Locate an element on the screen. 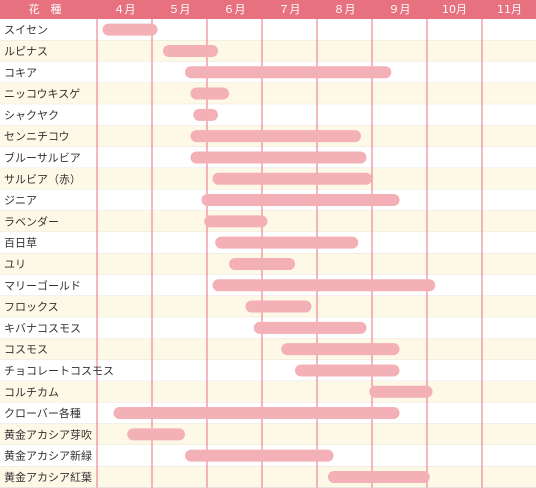 This screenshot has height=488, width=536. flower-label: サルビア（赤） is located at coordinates (42, 179).